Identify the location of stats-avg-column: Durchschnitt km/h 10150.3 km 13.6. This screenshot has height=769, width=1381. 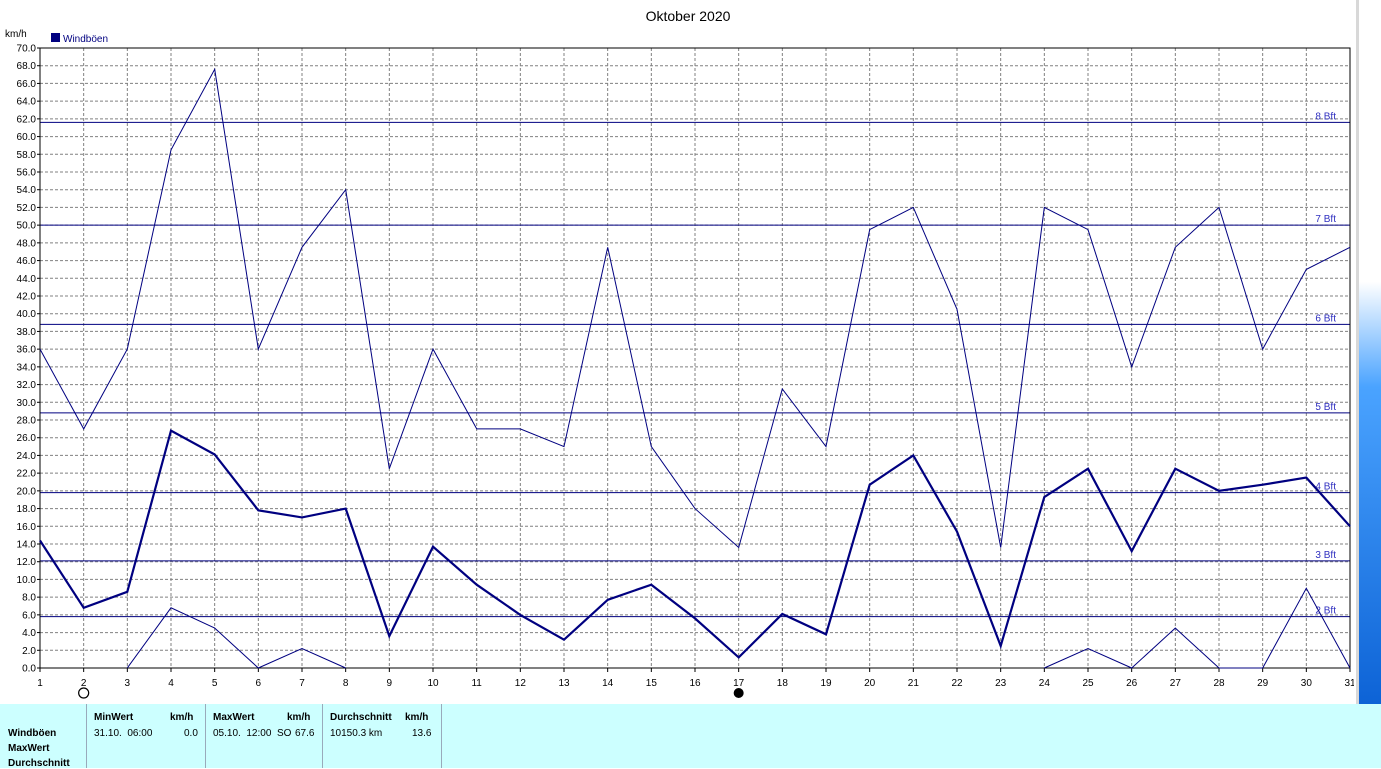
(382, 736).